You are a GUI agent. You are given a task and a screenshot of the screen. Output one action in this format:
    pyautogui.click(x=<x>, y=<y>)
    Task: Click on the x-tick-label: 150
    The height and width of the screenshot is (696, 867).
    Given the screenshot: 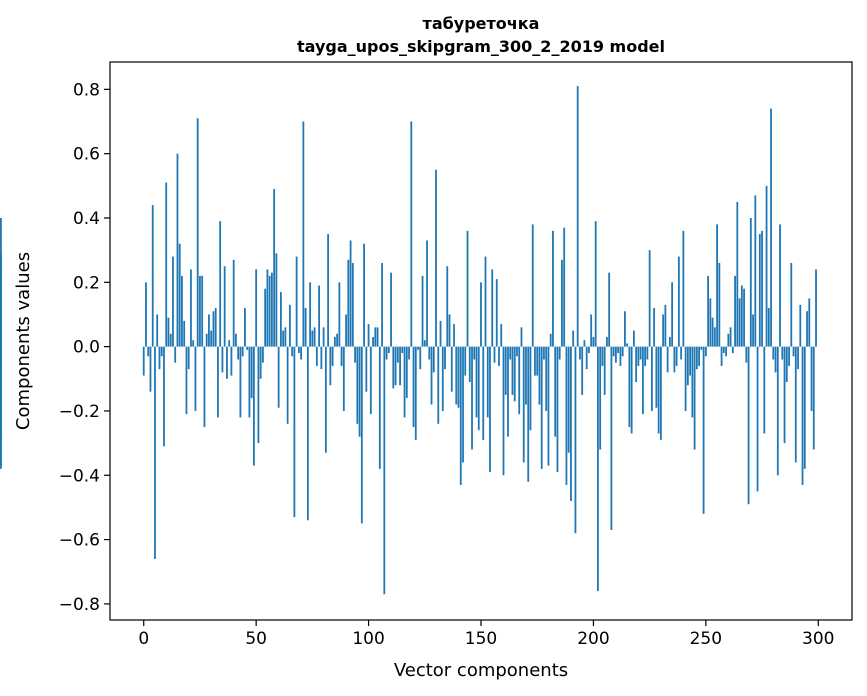 What is the action you would take?
    pyautogui.click(x=481, y=639)
    